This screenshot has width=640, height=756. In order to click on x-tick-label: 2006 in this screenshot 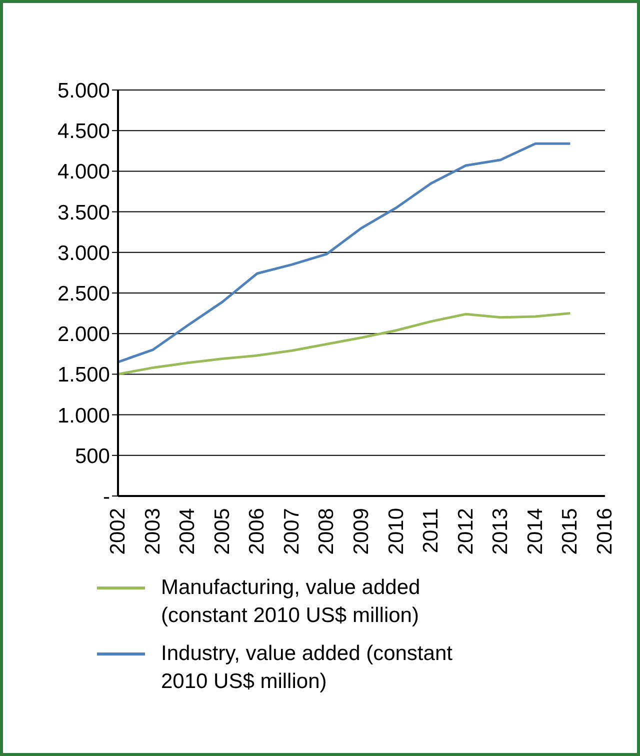, I will do `click(257, 531)`.